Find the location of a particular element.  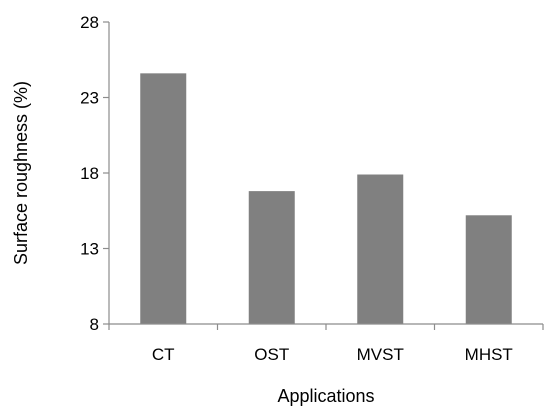

y-tick-label: 18 is located at coordinates (89, 173).